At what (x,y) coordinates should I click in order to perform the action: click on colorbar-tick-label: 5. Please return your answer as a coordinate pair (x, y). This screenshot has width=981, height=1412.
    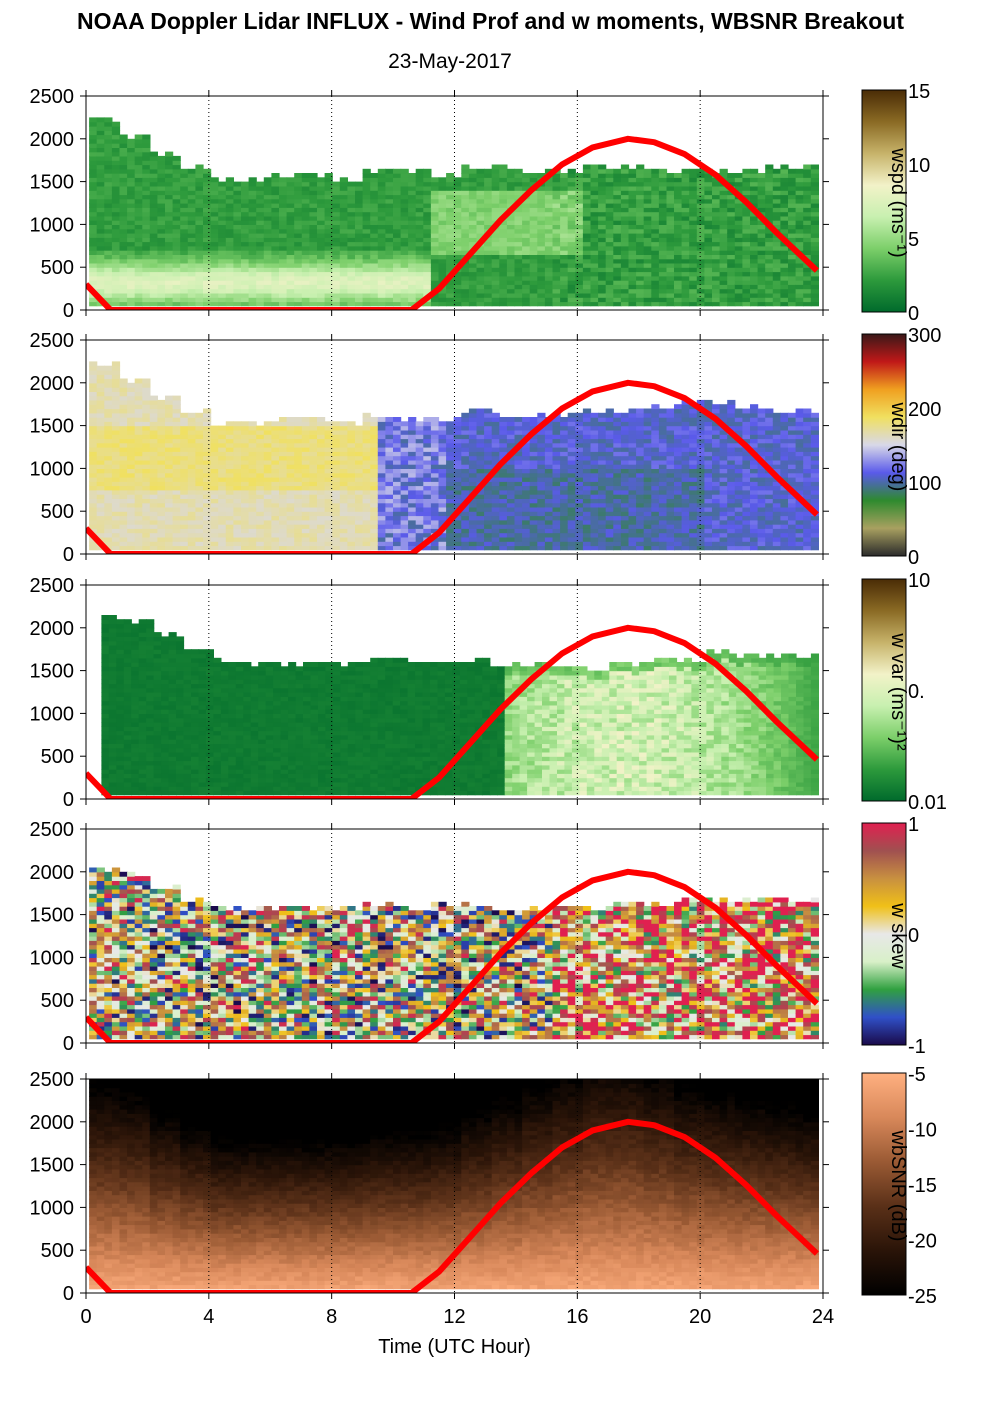
    Looking at the image, I should click on (913, 240).